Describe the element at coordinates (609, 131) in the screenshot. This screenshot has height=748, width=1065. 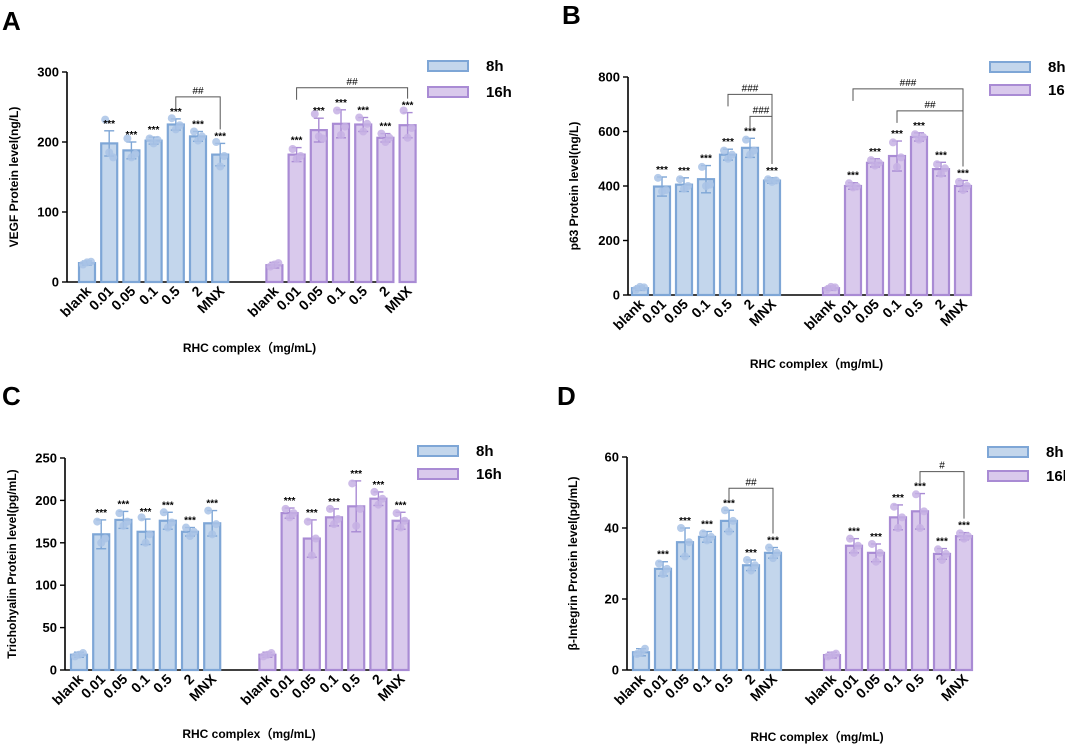
I see `y-tick-label: 600` at that location.